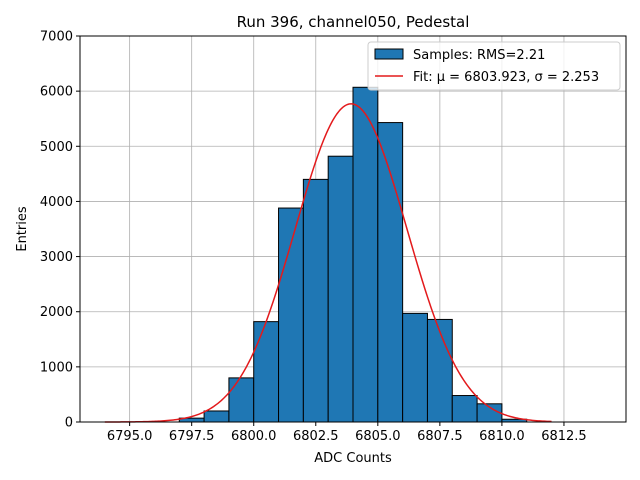 This screenshot has height=480, width=640. Describe the element at coordinates (56, 37) in the screenshot. I see `y-tick-label: 7000` at that location.